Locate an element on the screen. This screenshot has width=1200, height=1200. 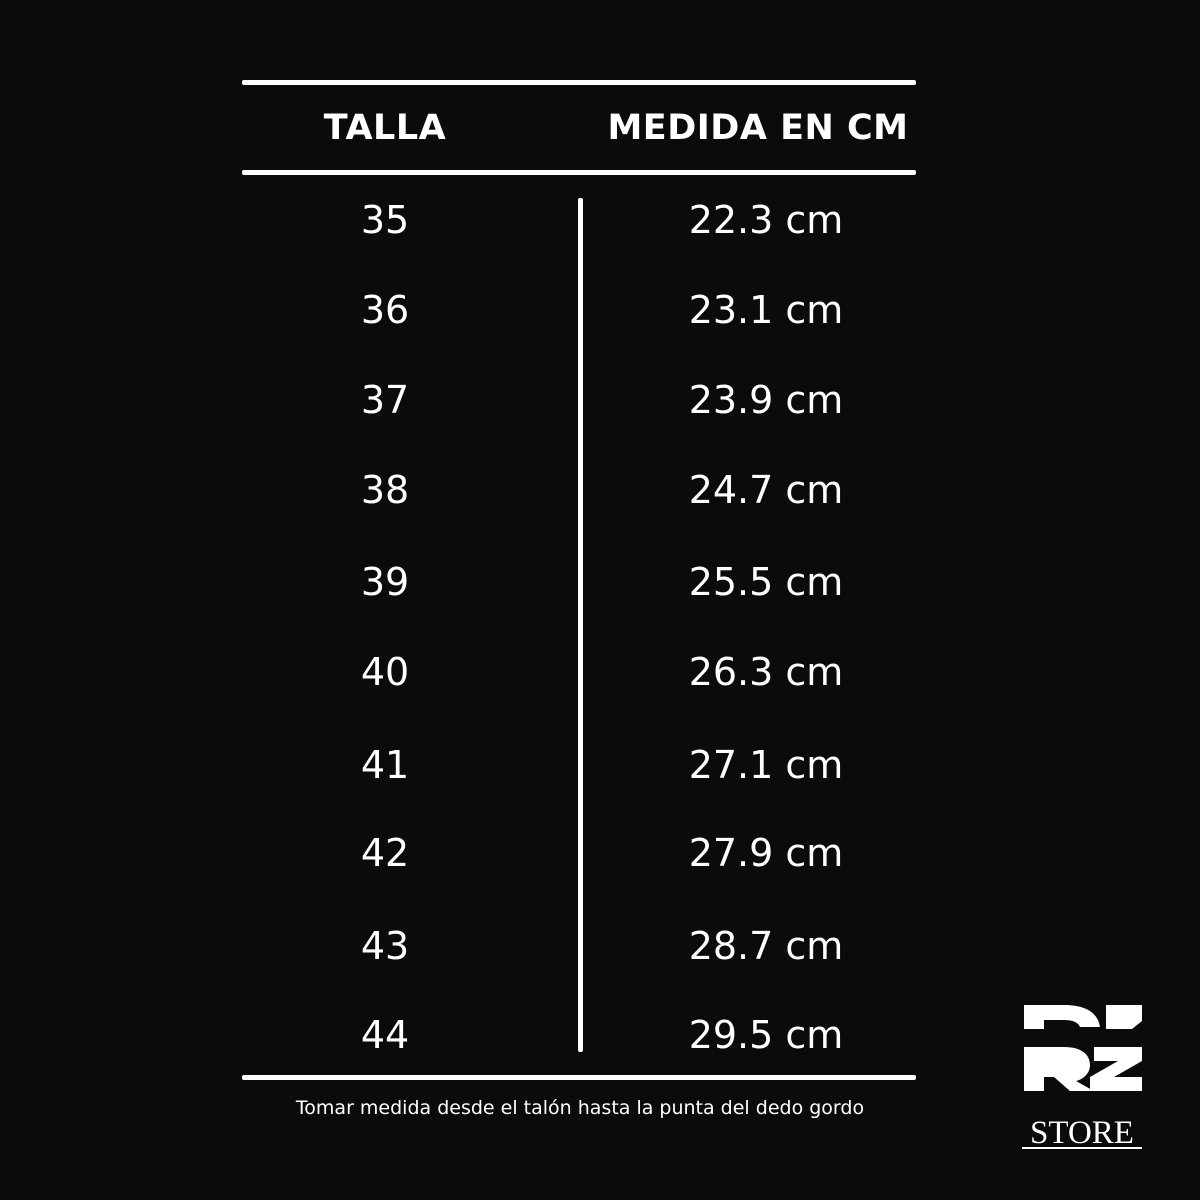
bottom-divider is located at coordinates (579, 1077).